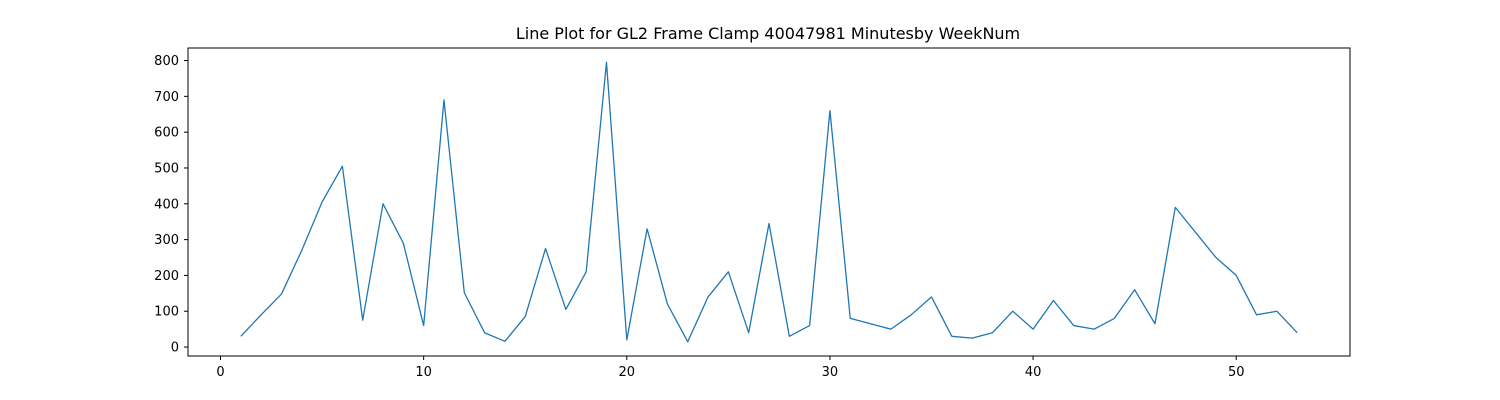  What do you see at coordinates (166, 240) in the screenshot?
I see `y-tick-label: 300` at bounding box center [166, 240].